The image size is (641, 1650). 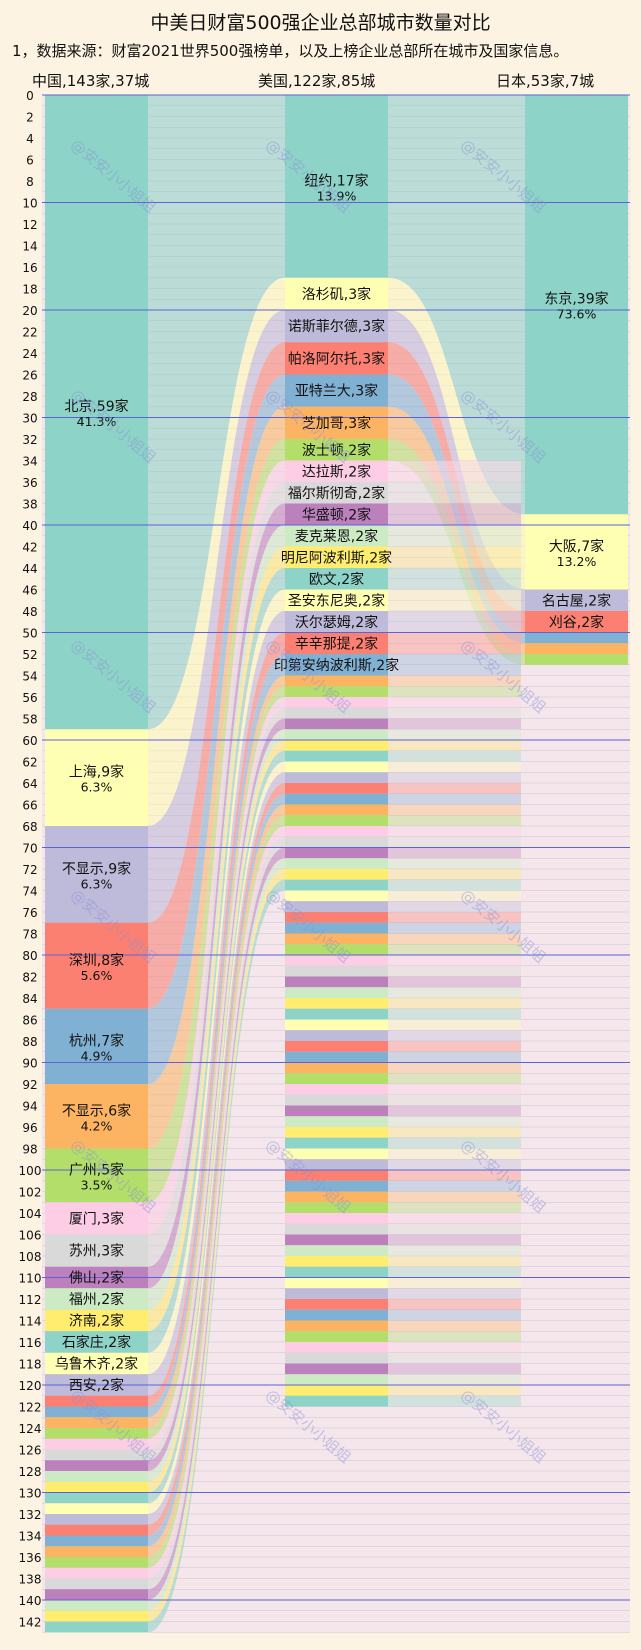 What do you see at coordinates (91, 81) in the screenshot?
I see `country-header-china: 中国,143家,37城` at bounding box center [91, 81].